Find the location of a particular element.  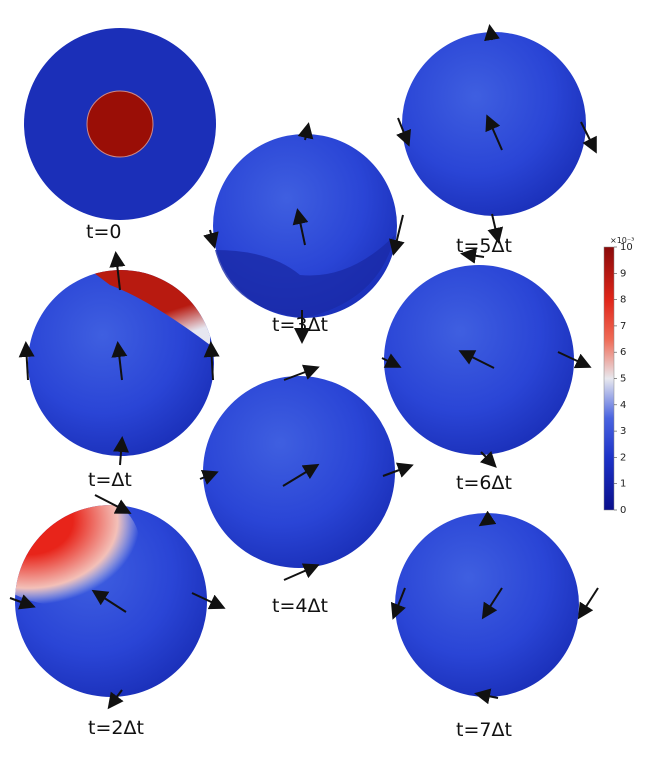

panel-label: t=6Δt is located at coordinates (484, 483).